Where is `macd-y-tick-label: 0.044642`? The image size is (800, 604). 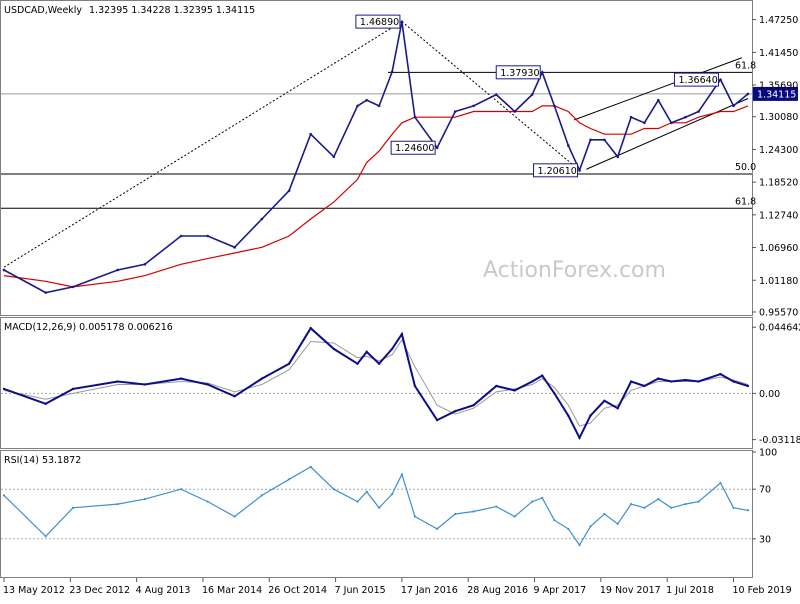
macd-y-tick-label: 0.044642 is located at coordinates (779, 328).